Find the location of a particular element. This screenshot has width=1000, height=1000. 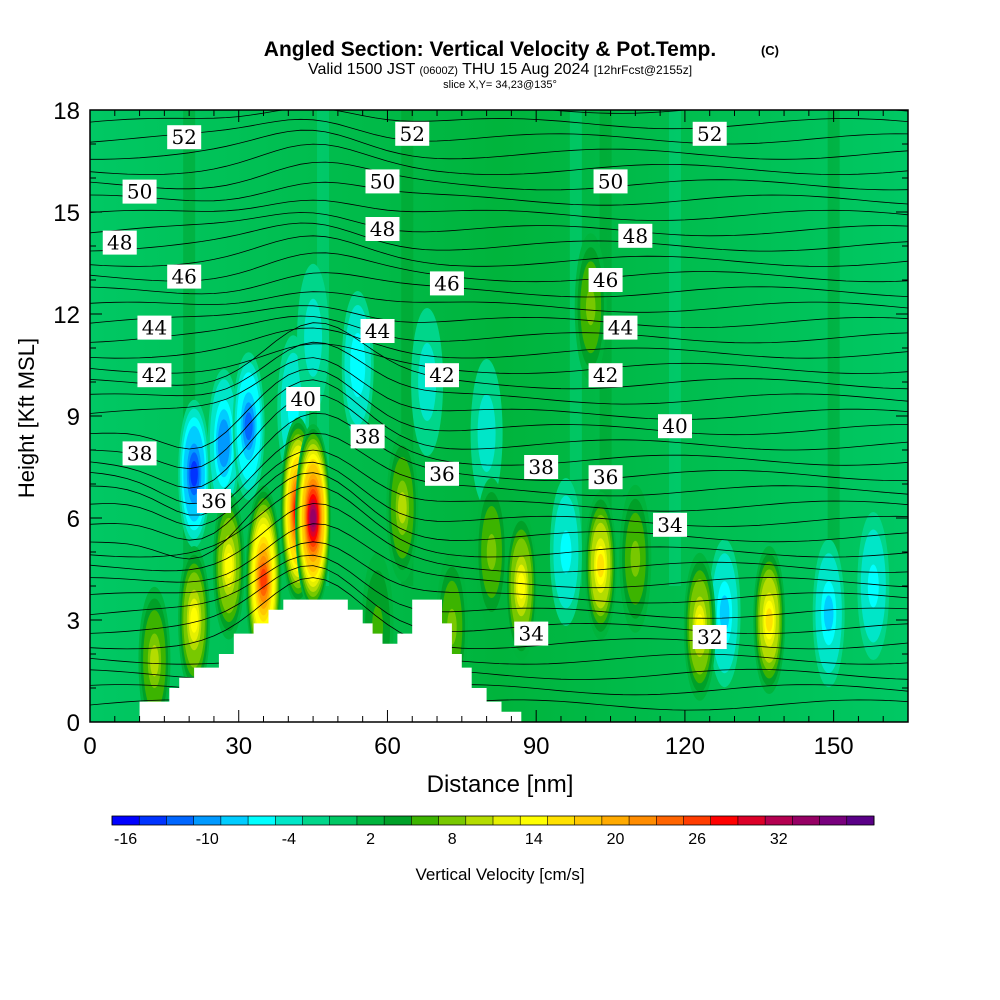

subtitle-fcst: [12hrFcst@2155z] is located at coordinates (643, 70).